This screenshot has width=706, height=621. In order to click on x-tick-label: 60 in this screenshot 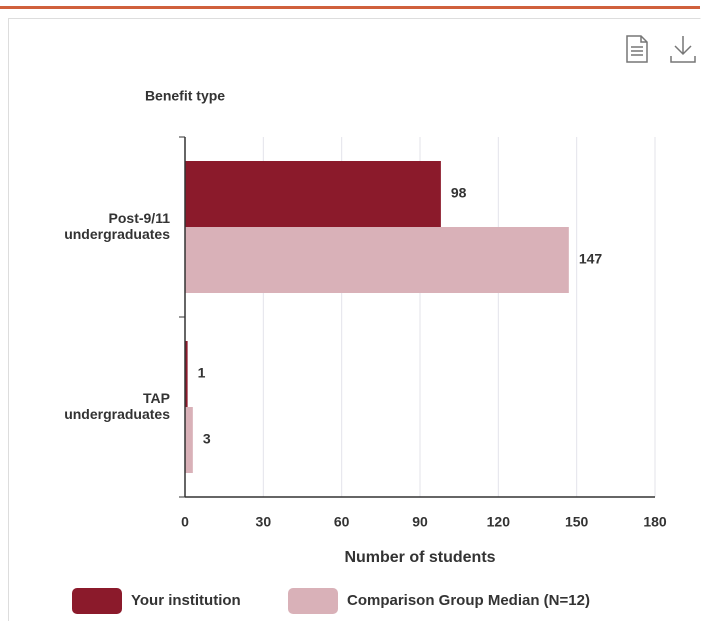, I will do `click(342, 522)`.